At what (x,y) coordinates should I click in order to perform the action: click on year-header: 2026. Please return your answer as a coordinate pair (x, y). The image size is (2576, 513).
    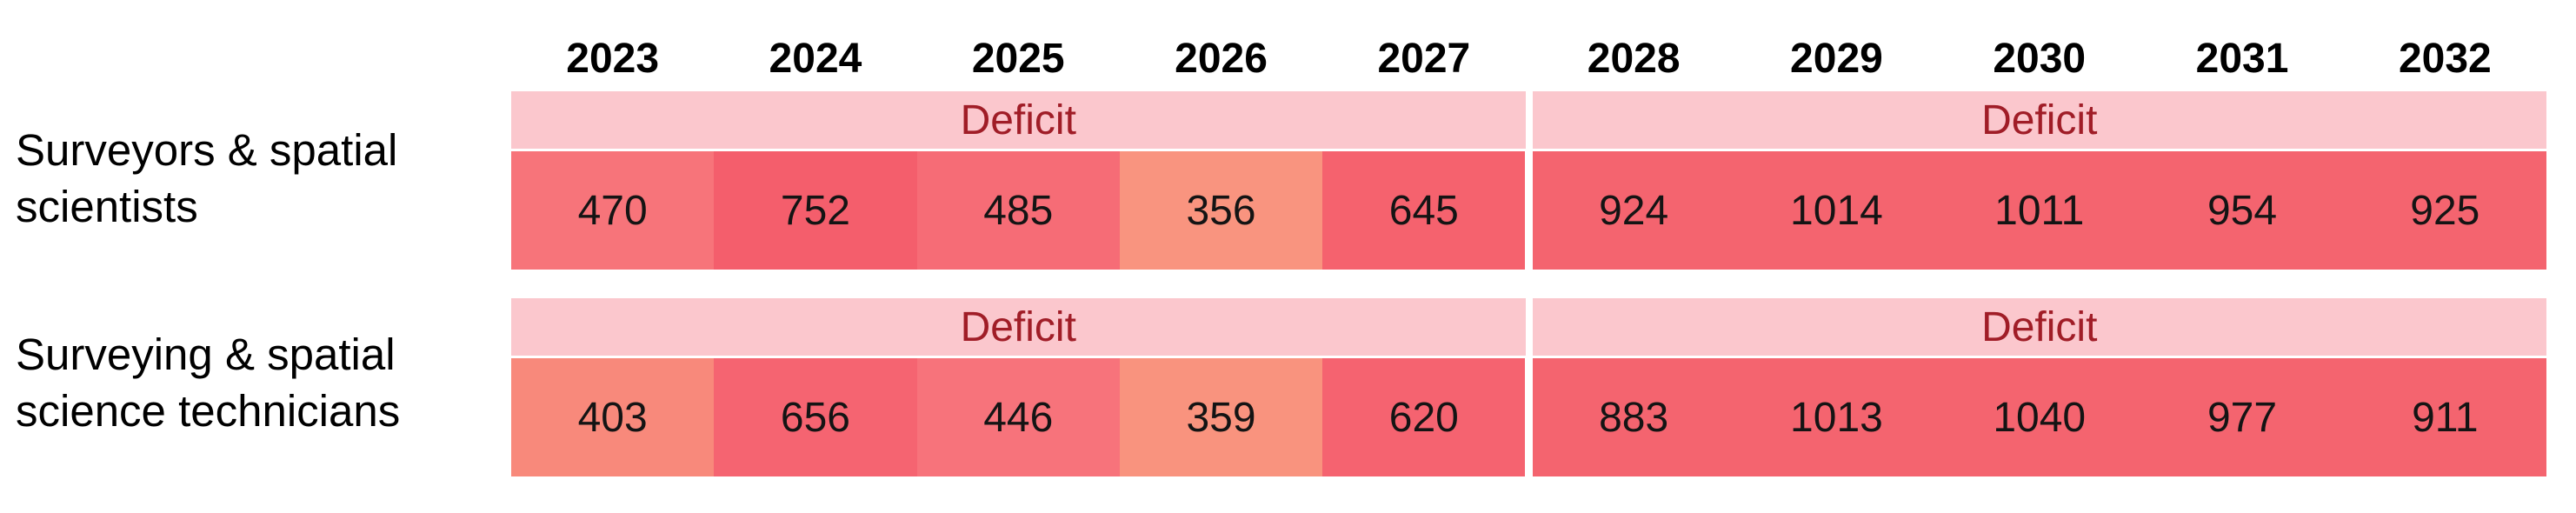
    Looking at the image, I should click on (1221, 59).